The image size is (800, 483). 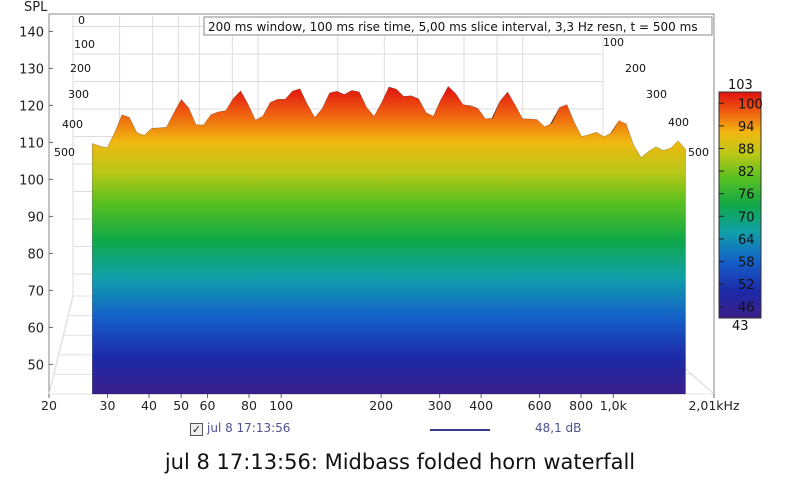 I want to click on colorbar-gradient, so click(x=740, y=205).